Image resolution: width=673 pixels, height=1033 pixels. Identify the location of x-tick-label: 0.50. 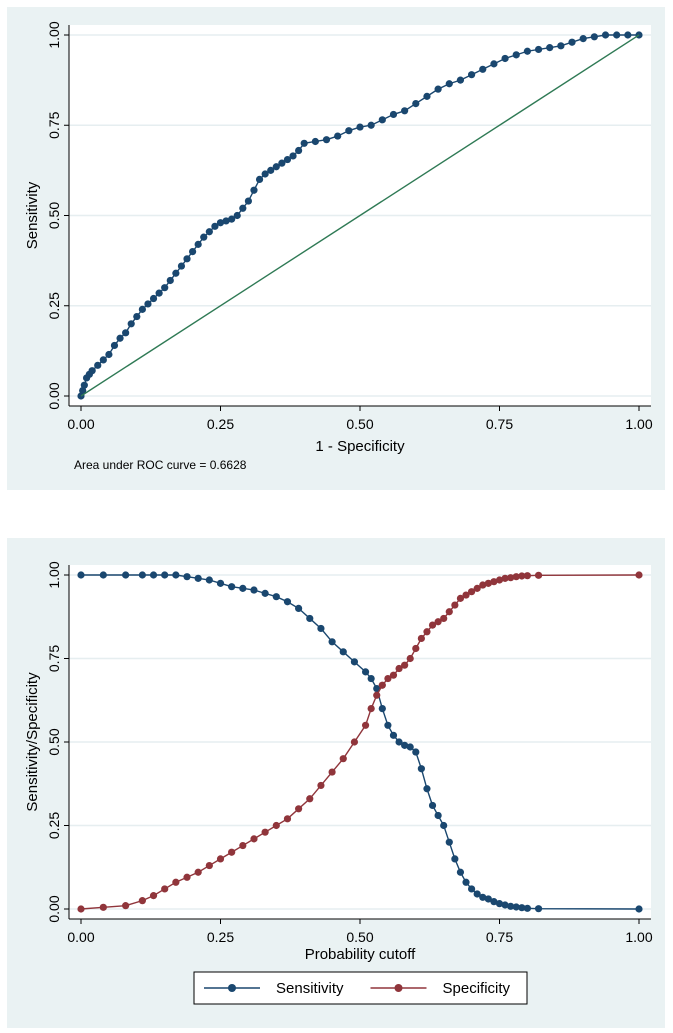
(359, 937).